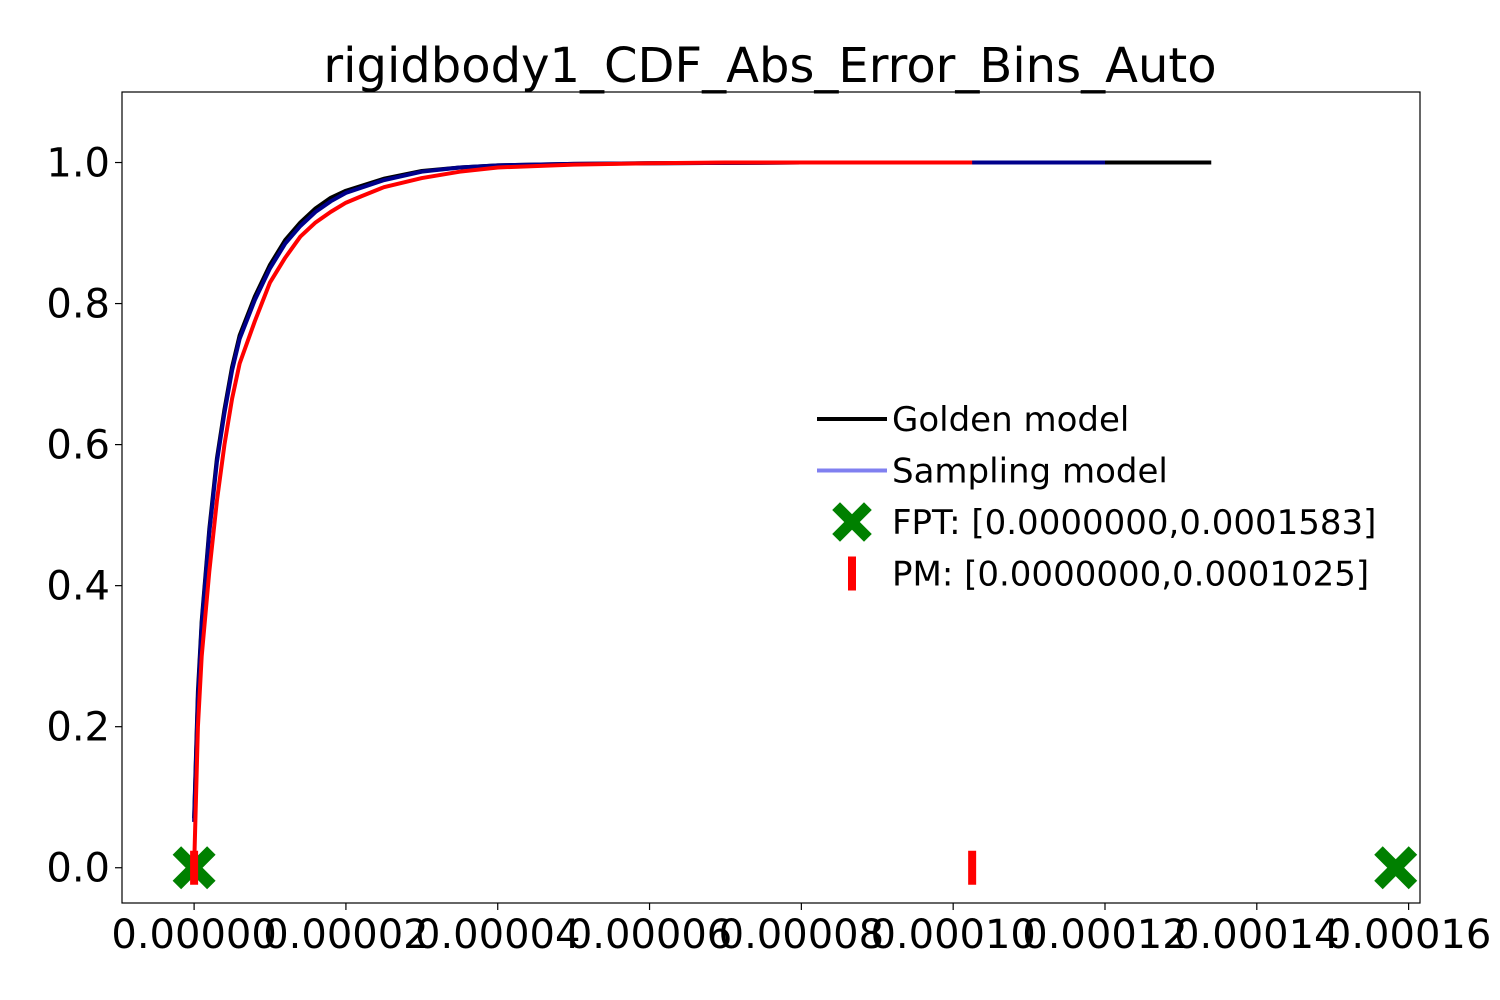 Image resolution: width=1500 pixels, height=1000 pixels. What do you see at coordinates (1030, 472) in the screenshot?
I see `legend-label: Sampling model` at bounding box center [1030, 472].